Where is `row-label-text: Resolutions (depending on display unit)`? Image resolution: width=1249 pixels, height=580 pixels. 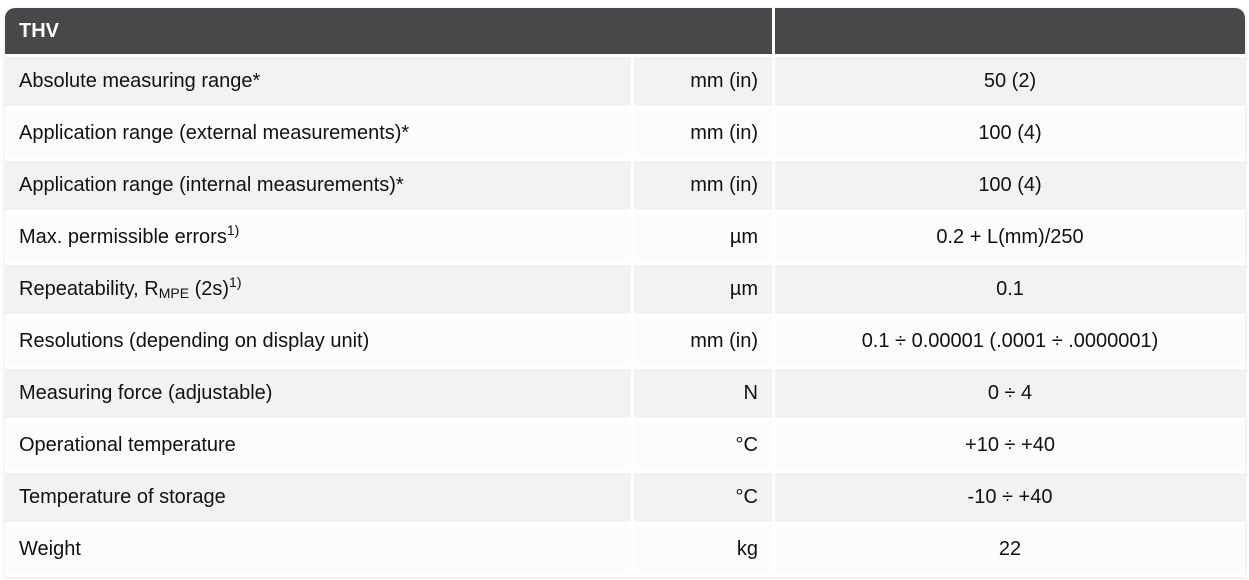
row-label-text: Resolutions (depending on display unit) is located at coordinates (194, 341).